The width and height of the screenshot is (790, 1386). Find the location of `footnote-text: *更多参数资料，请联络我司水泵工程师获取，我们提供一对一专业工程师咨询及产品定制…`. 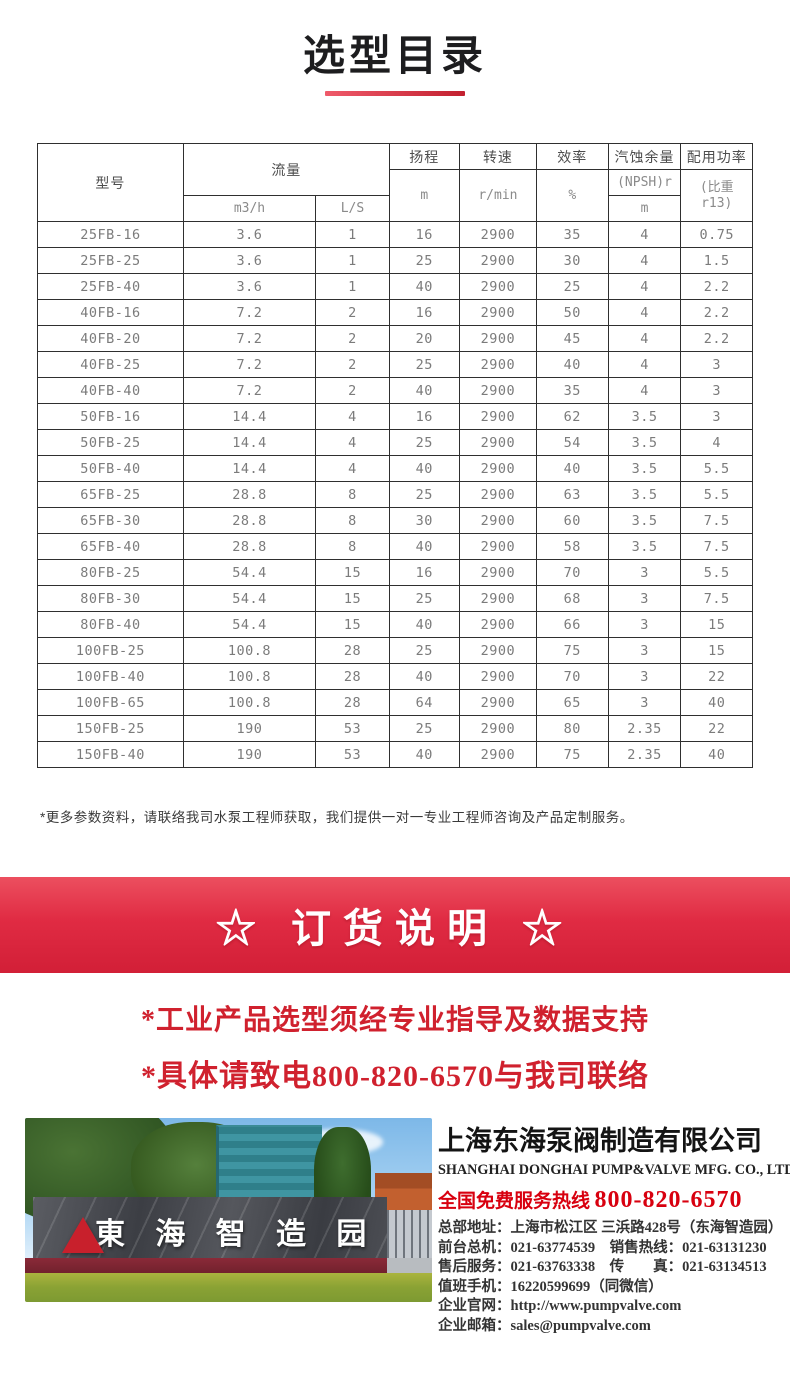

footnote-text: *更多参数资料，请联络我司水泵工程师获取，我们提供一对一专业工程师咨询及产品定制… is located at coordinates (337, 817).